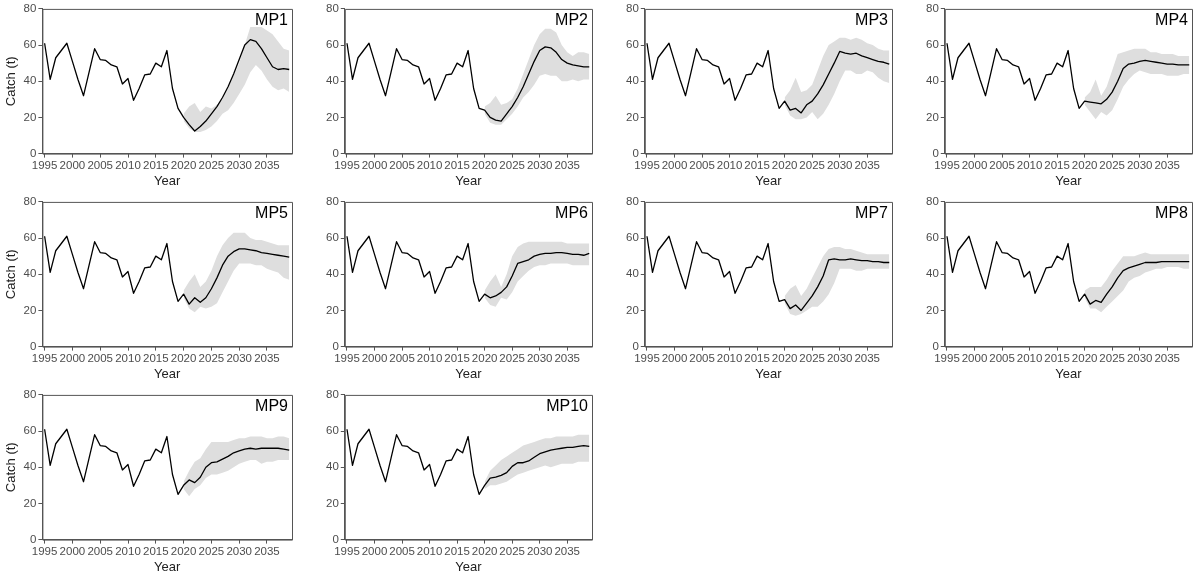 The height and width of the screenshot is (581, 1203). What do you see at coordinates (272, 406) in the screenshot?
I see `chart-title: MP9` at bounding box center [272, 406].